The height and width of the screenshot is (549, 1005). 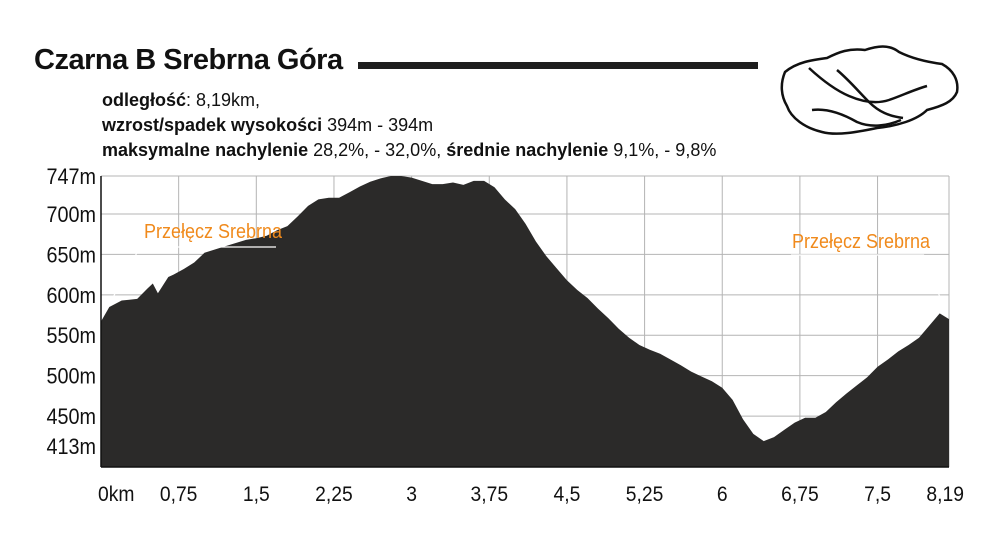 I want to click on x-tick-label-11: 8,19, so click(x=945, y=494).